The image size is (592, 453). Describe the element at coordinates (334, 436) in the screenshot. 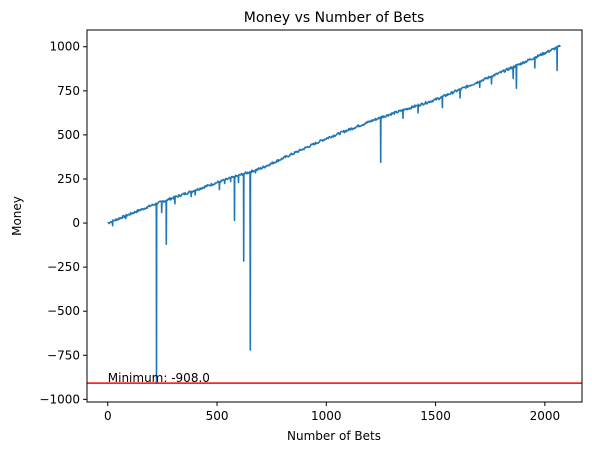

I see `x-axis-title: Number of Bets` at that location.